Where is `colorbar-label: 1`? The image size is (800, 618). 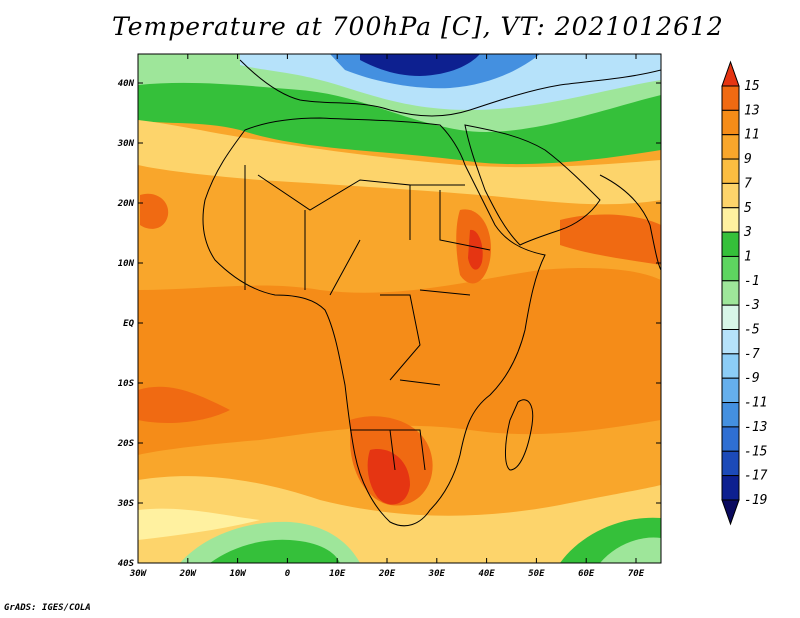 colorbar-label: 1 is located at coordinates (748, 256).